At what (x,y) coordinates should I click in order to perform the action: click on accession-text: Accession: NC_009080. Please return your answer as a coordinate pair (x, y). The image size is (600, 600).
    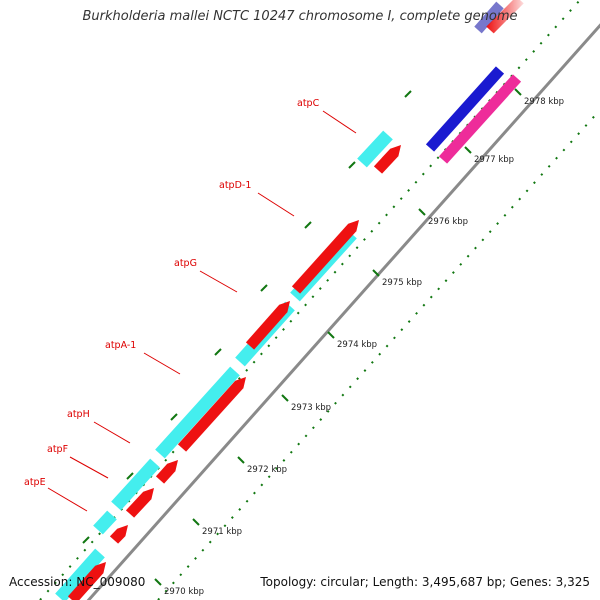
    Looking at the image, I should click on (77, 582).